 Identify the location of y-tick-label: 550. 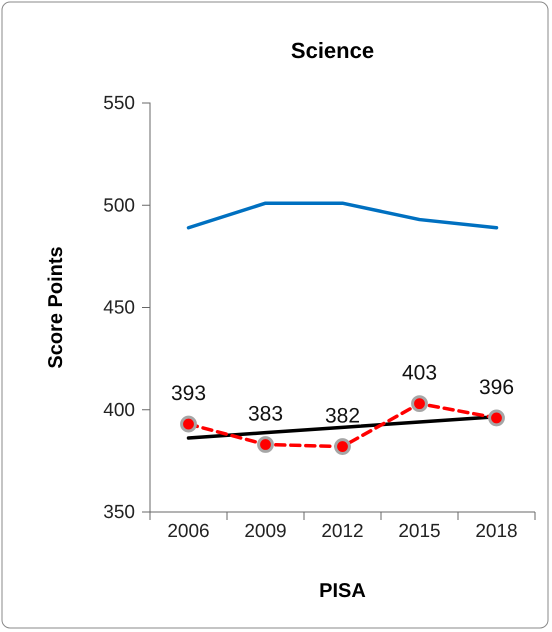
(119, 103).